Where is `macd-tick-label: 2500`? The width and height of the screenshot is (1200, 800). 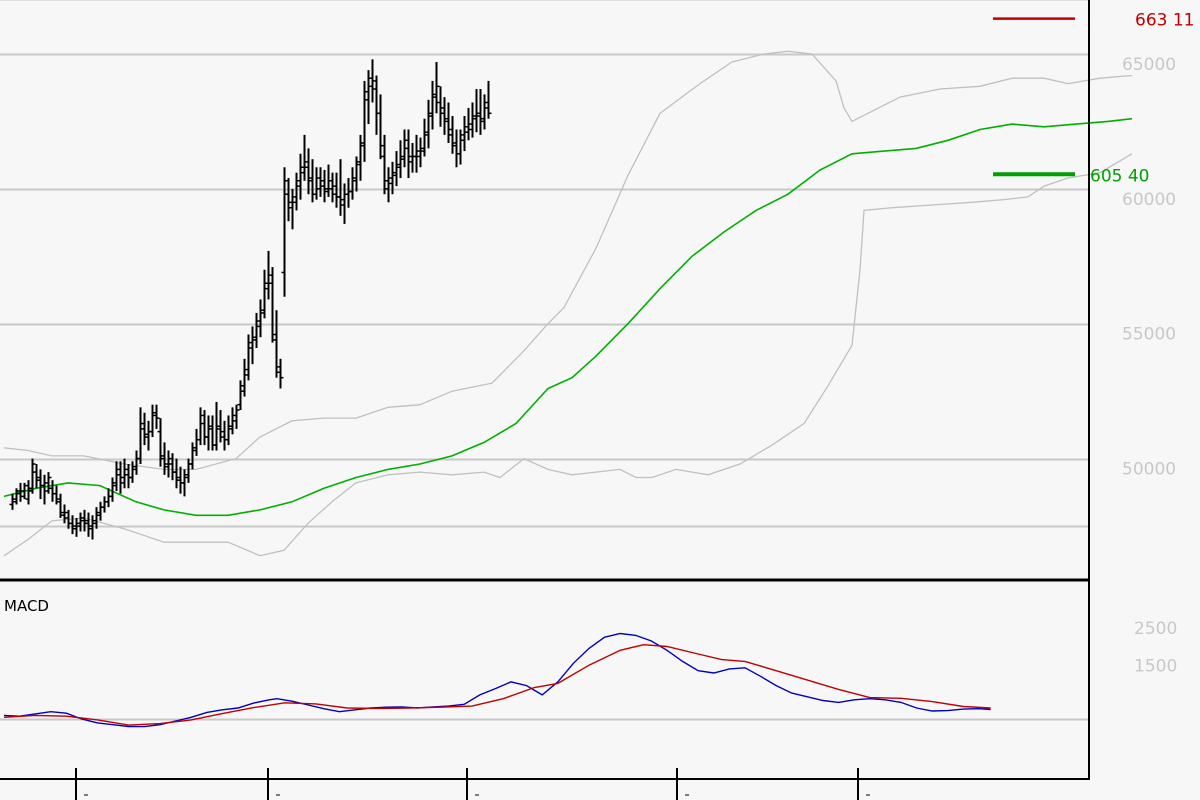
macd-tick-label: 2500 is located at coordinates (1155, 629).